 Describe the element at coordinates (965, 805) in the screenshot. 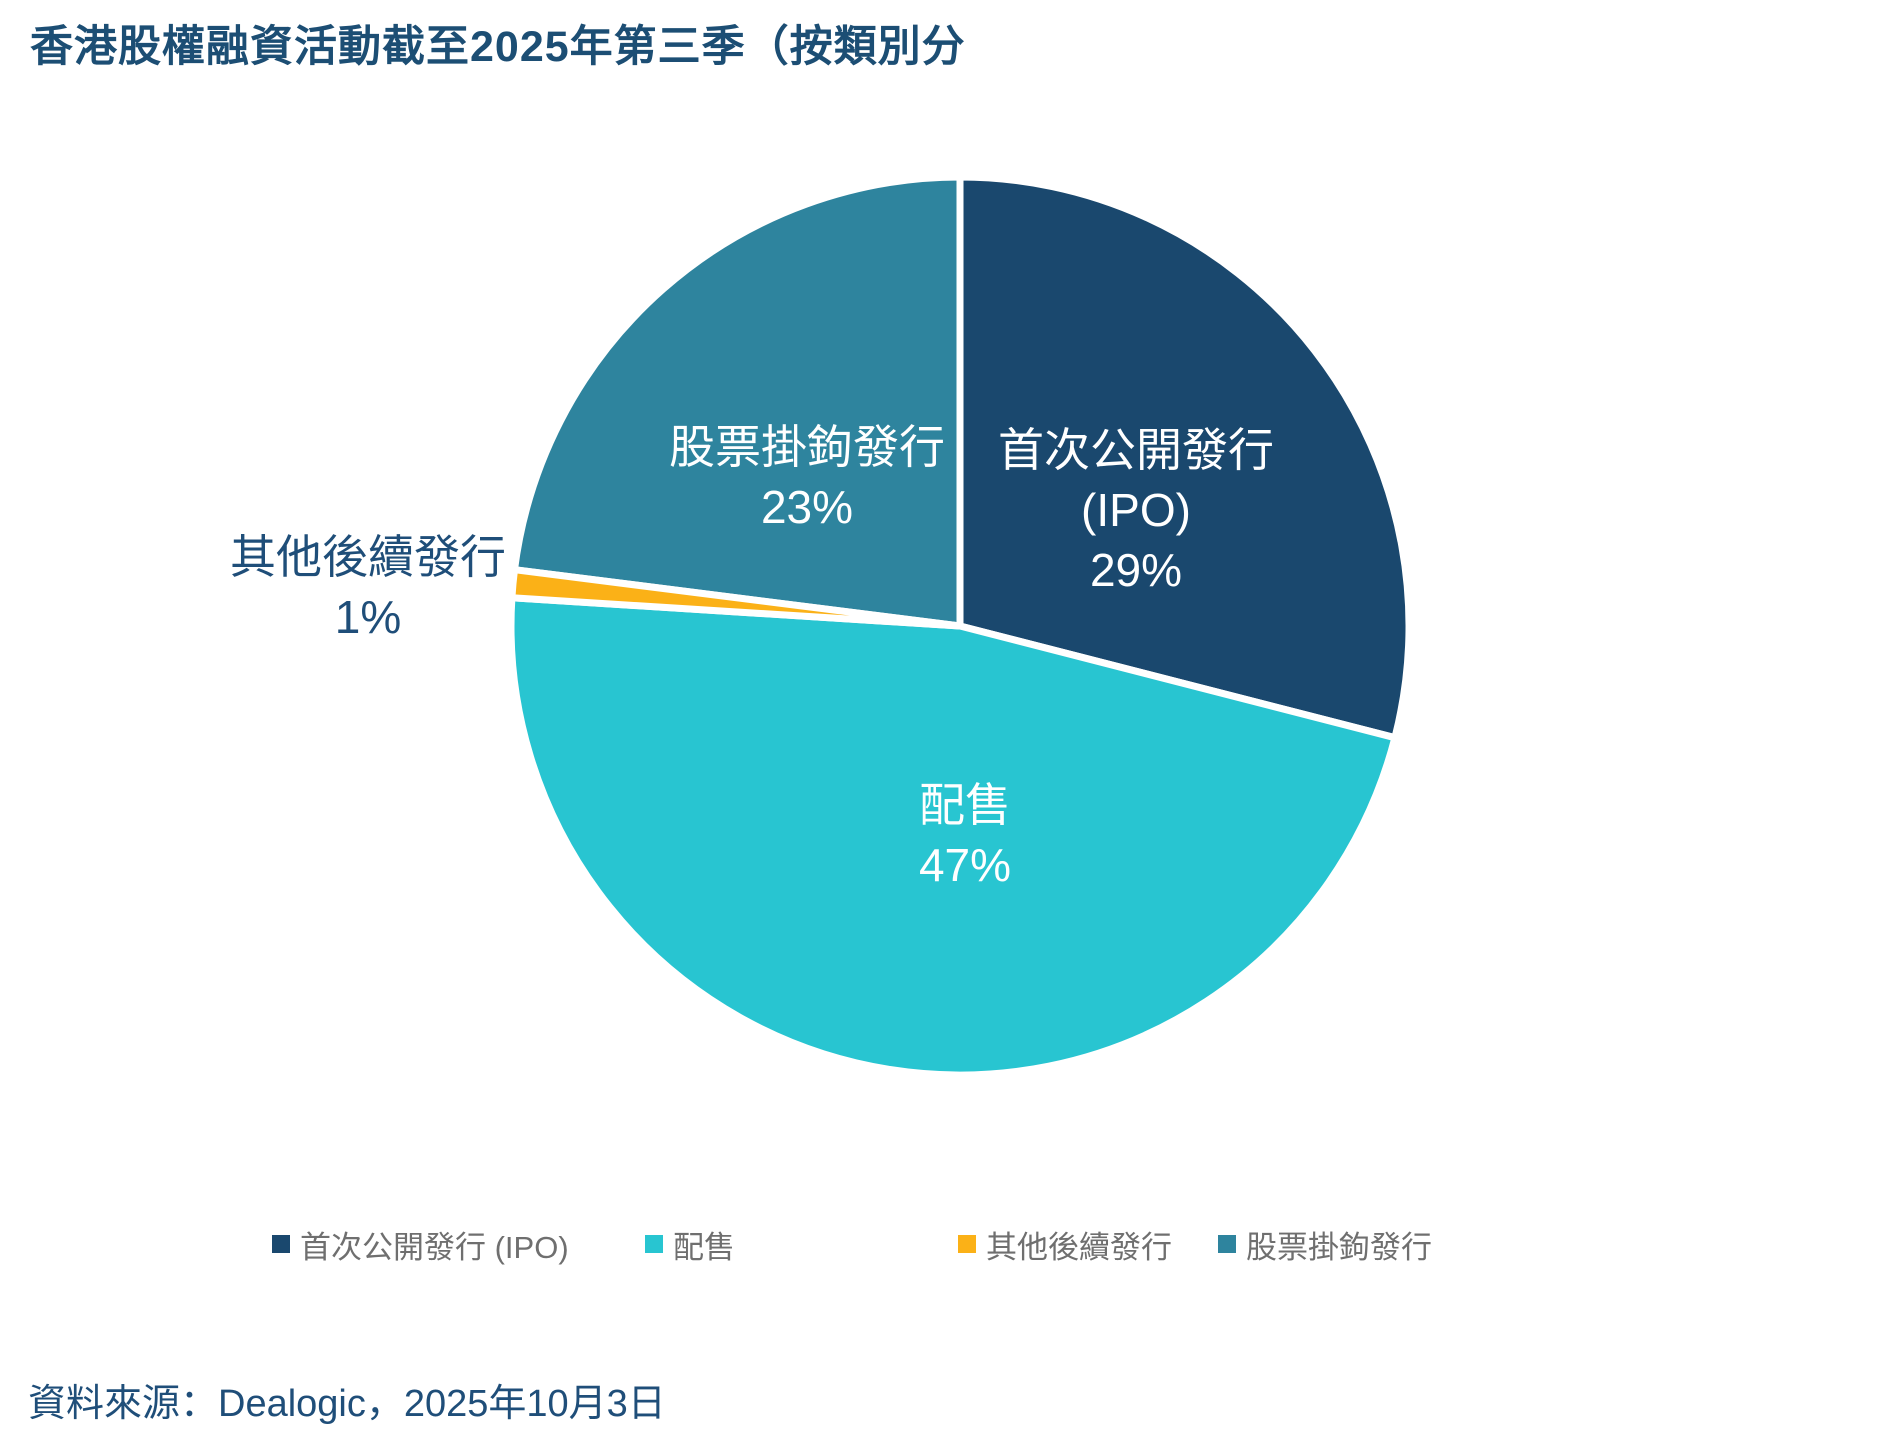

I see `pie-slice-label: 配售` at that location.